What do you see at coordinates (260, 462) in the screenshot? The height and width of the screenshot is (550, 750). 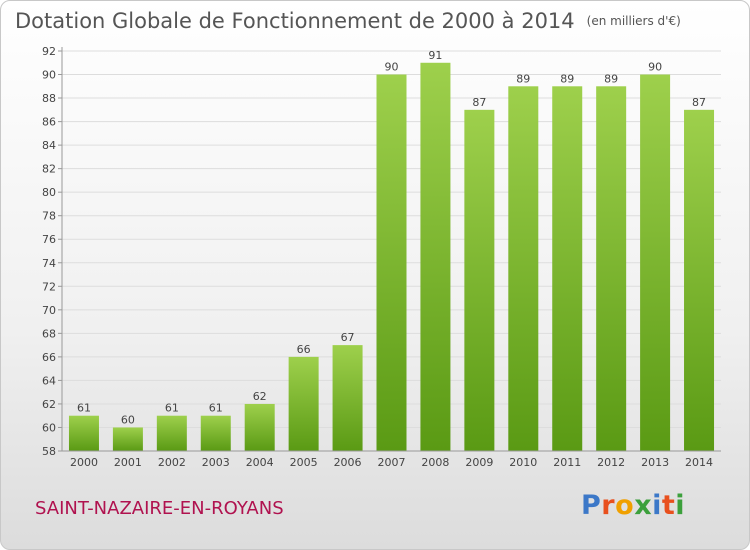 I see `x-tick-label: 2004` at bounding box center [260, 462].